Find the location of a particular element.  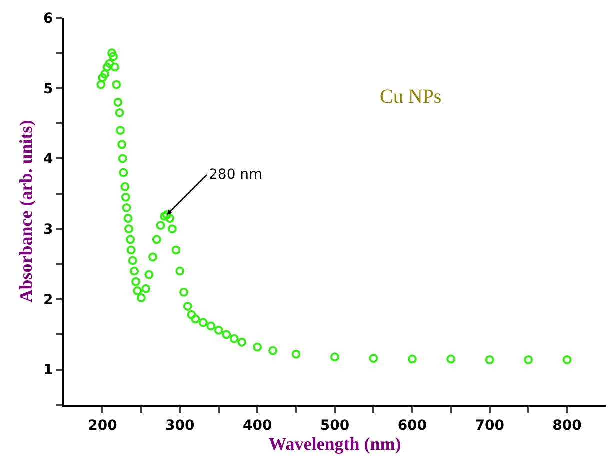

y-tick-label: 3 is located at coordinates (48, 230).